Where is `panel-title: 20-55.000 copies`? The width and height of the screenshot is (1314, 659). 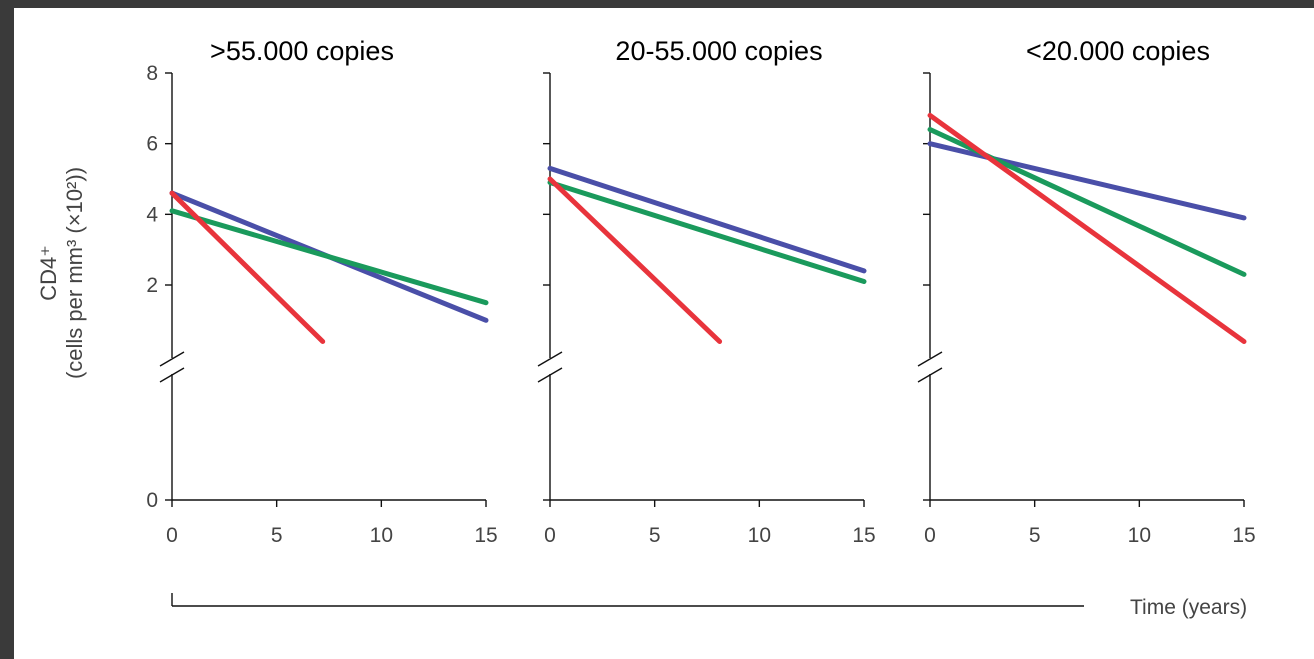
panel-title: 20-55.000 copies is located at coordinates (718, 51).